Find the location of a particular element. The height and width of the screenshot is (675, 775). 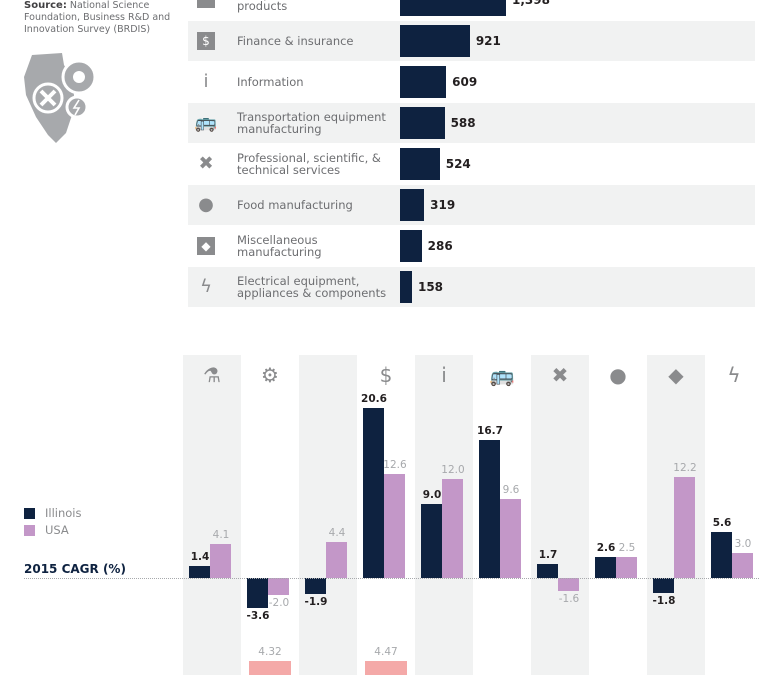

legend-label-usa: USA is located at coordinates (57, 530).